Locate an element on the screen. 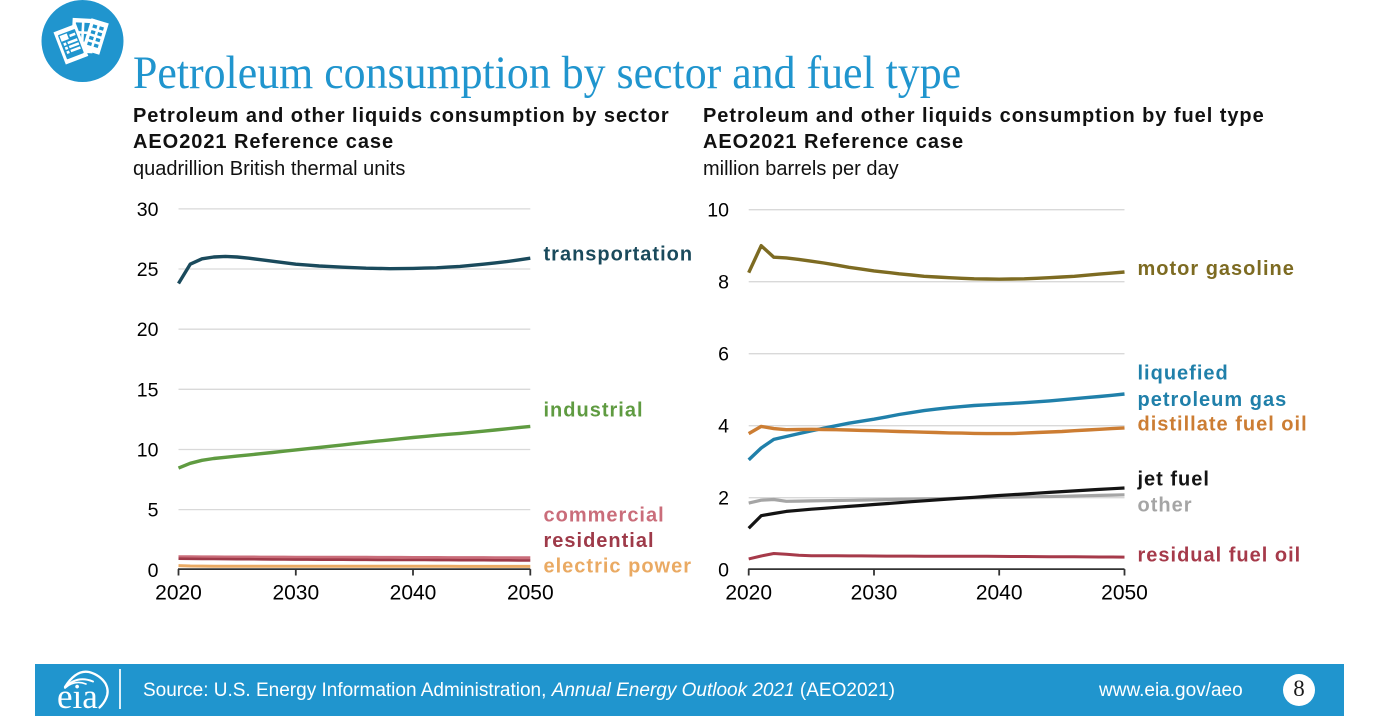 The width and height of the screenshot is (1375, 728). svg-text: residential is located at coordinates (599, 541).